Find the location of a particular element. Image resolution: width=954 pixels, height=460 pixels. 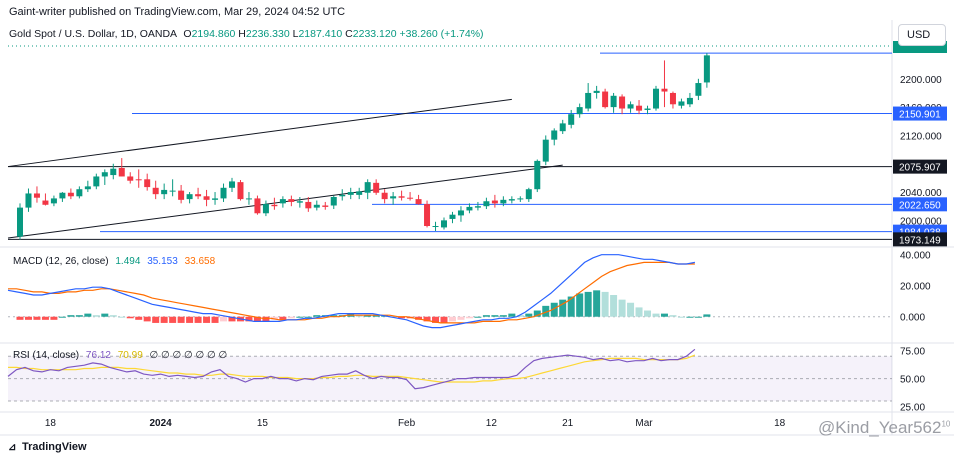

macd-tick-label: 20.000 is located at coordinates (915, 287).